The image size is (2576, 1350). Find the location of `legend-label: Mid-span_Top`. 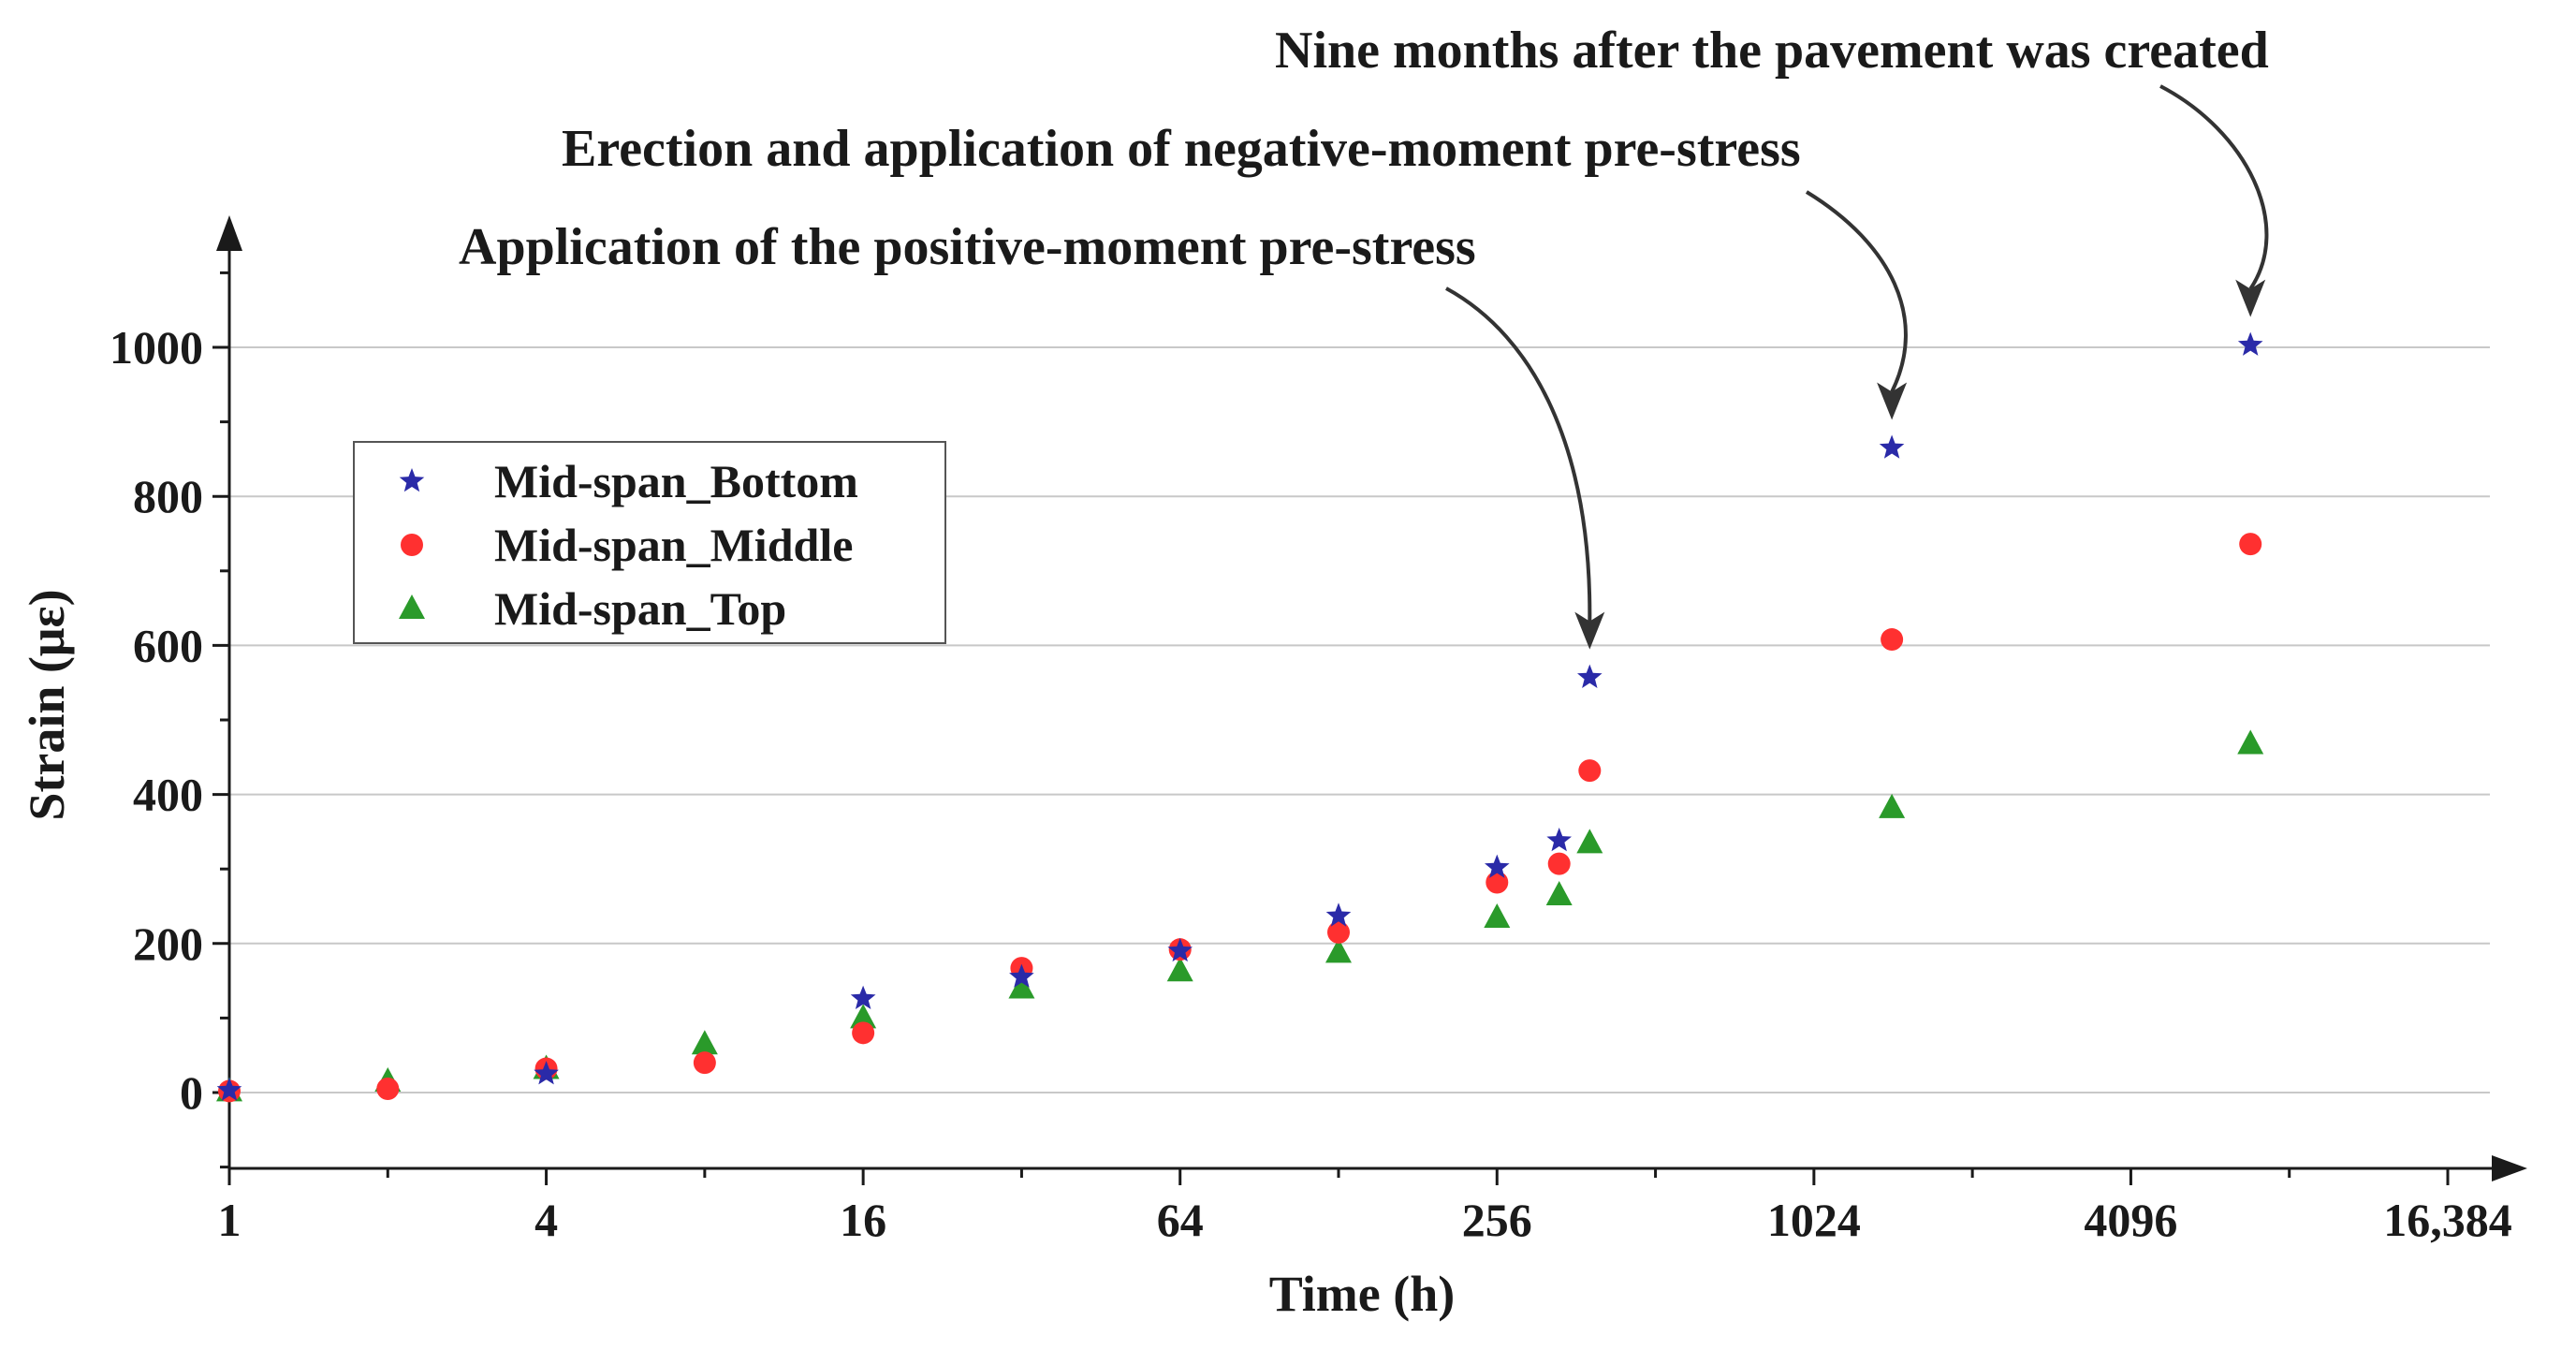

legend-label: Mid-span_Top is located at coordinates (640, 608).